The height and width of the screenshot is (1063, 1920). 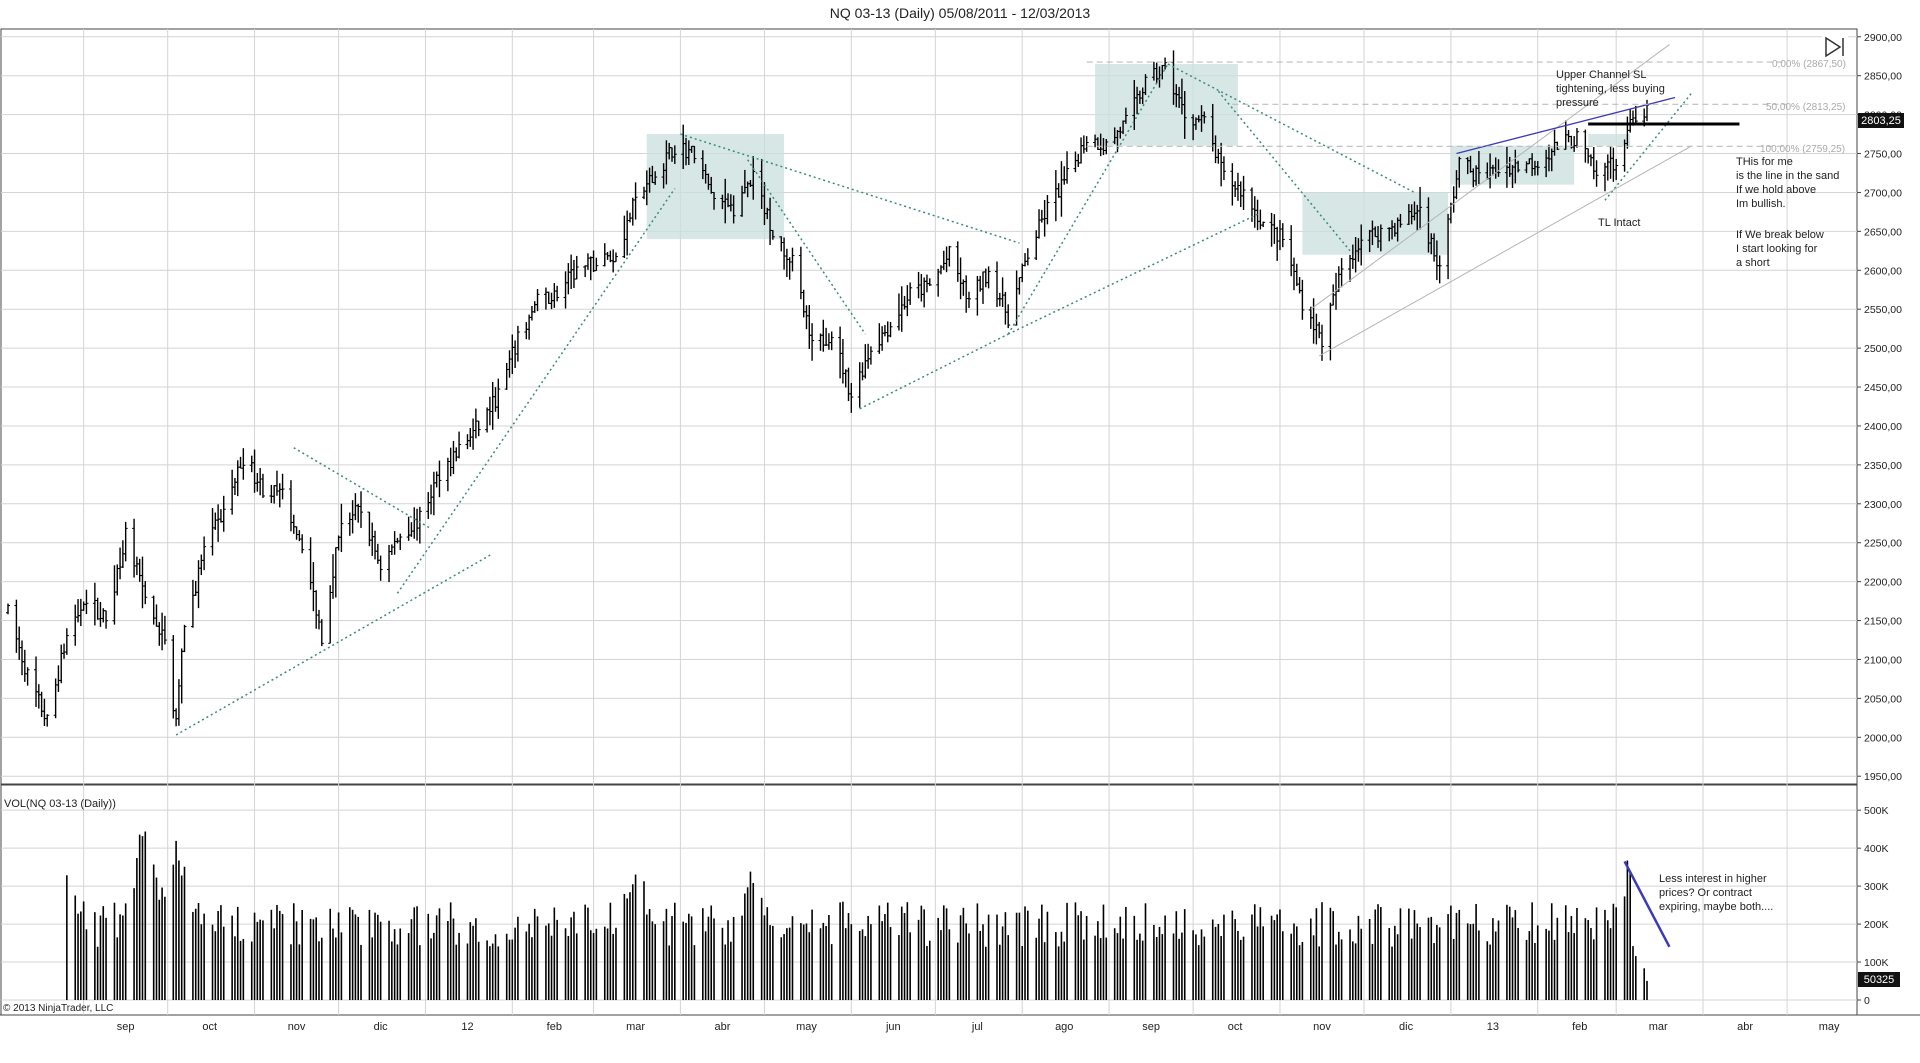 I want to click on price-tick-label: 2750,00, so click(x=1883, y=155).